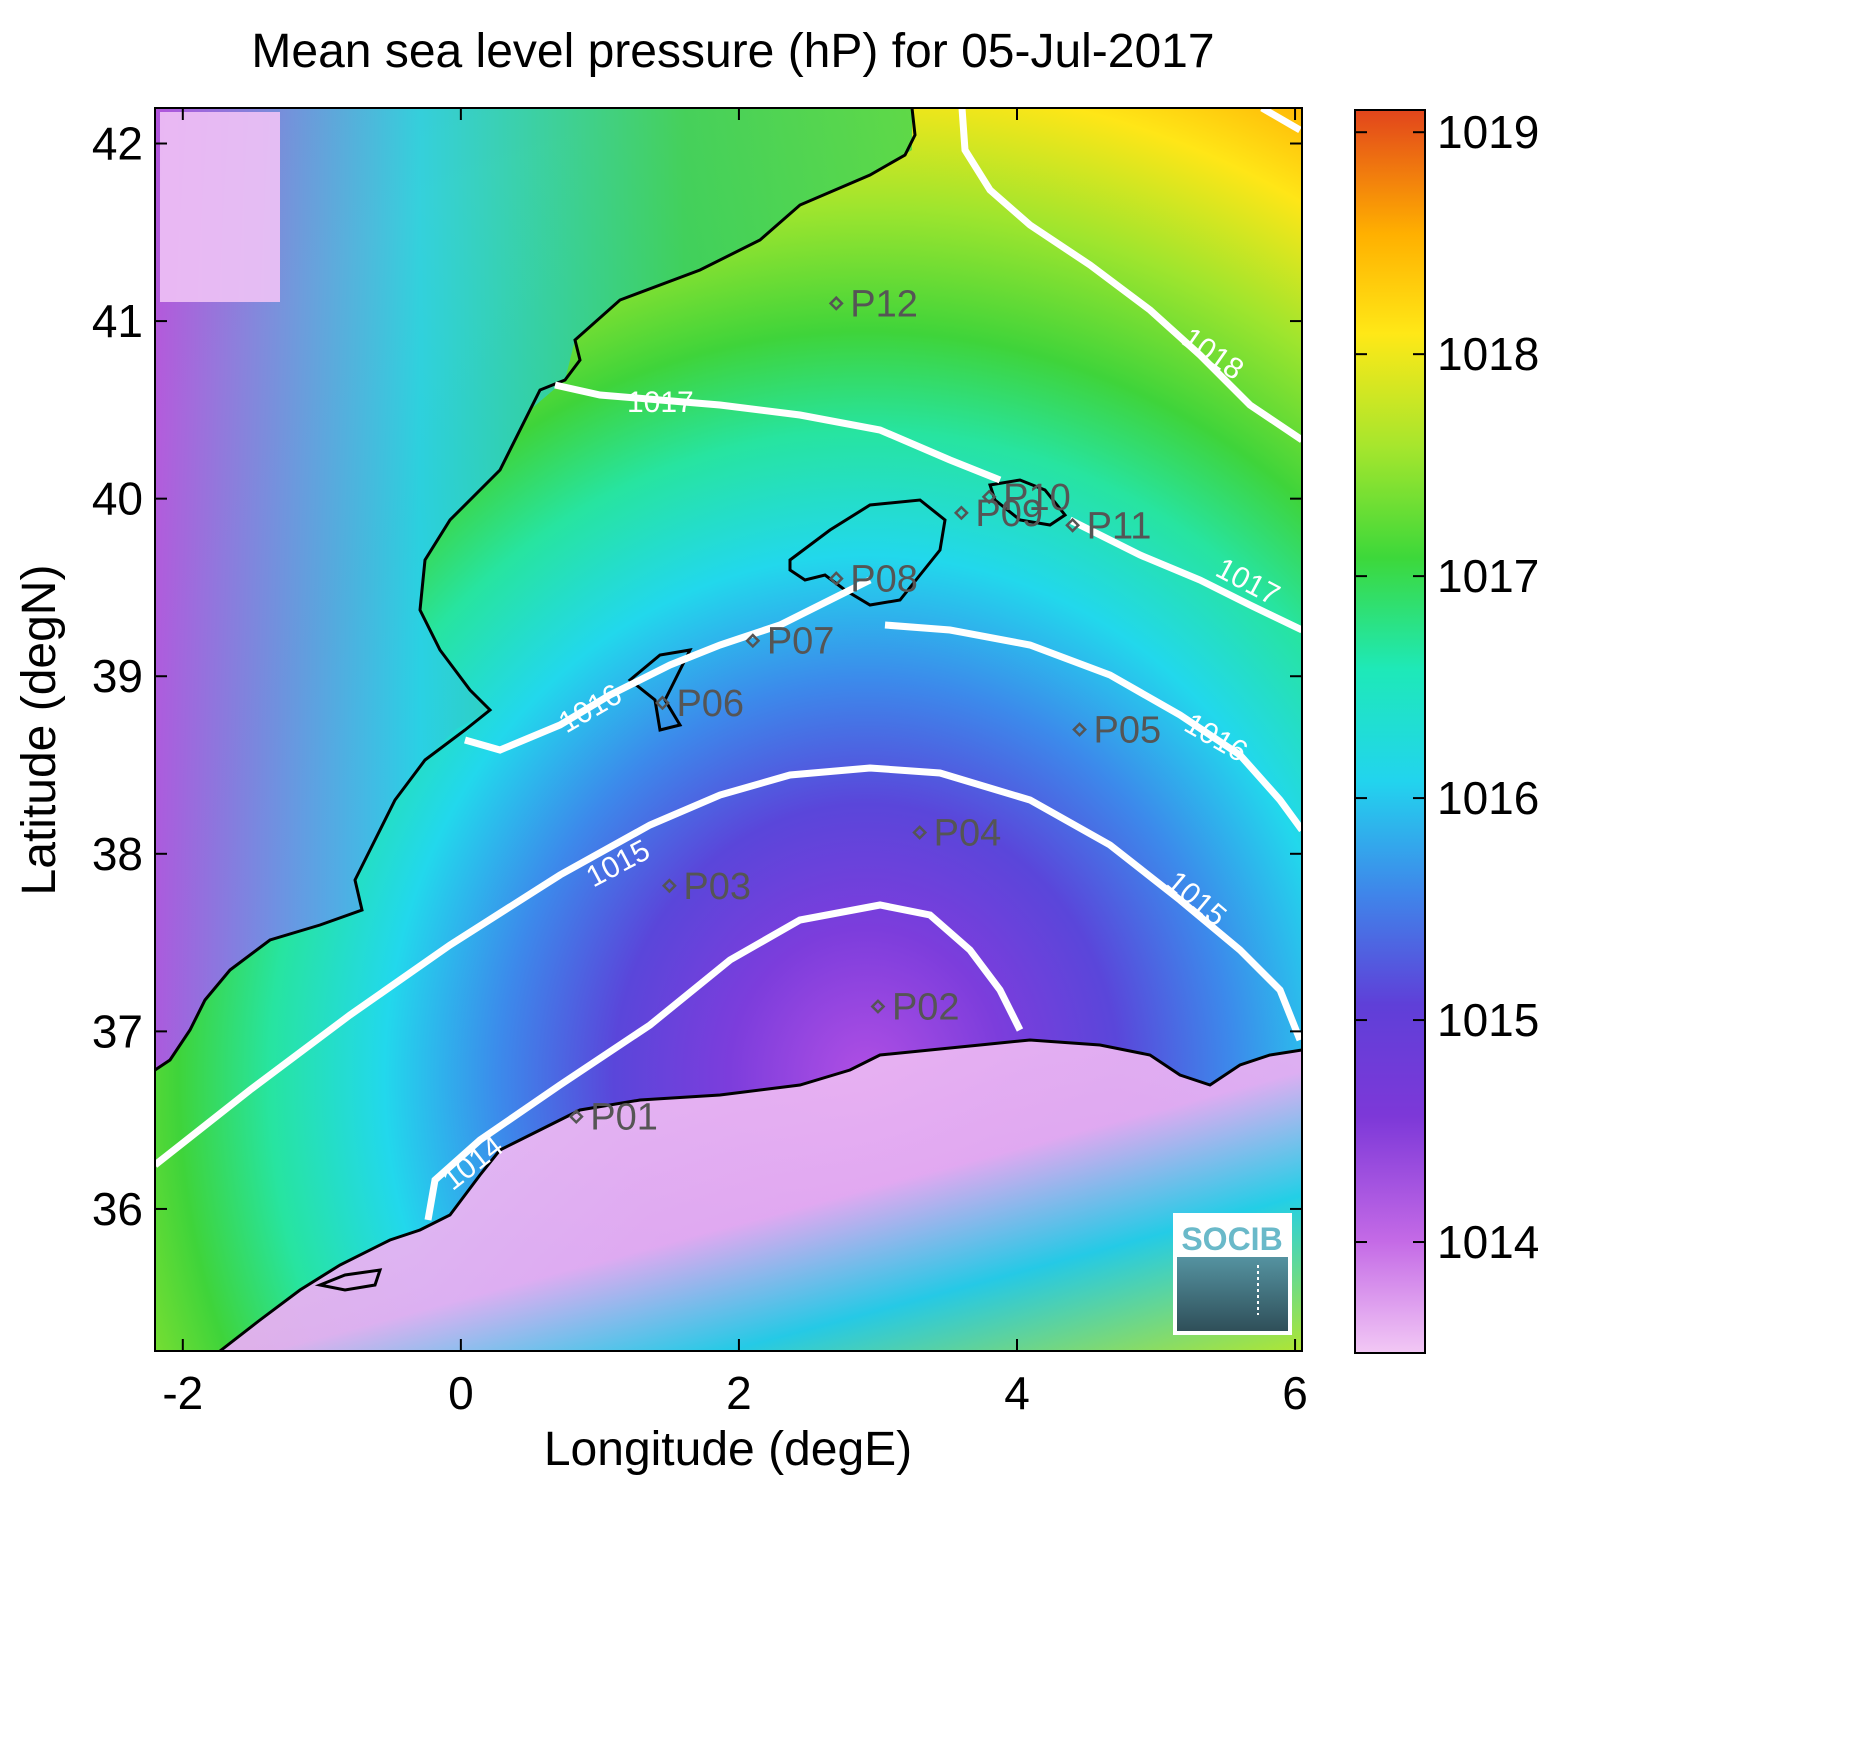 The width and height of the screenshot is (1854, 1758). I want to click on station-label: P12, so click(884, 304).